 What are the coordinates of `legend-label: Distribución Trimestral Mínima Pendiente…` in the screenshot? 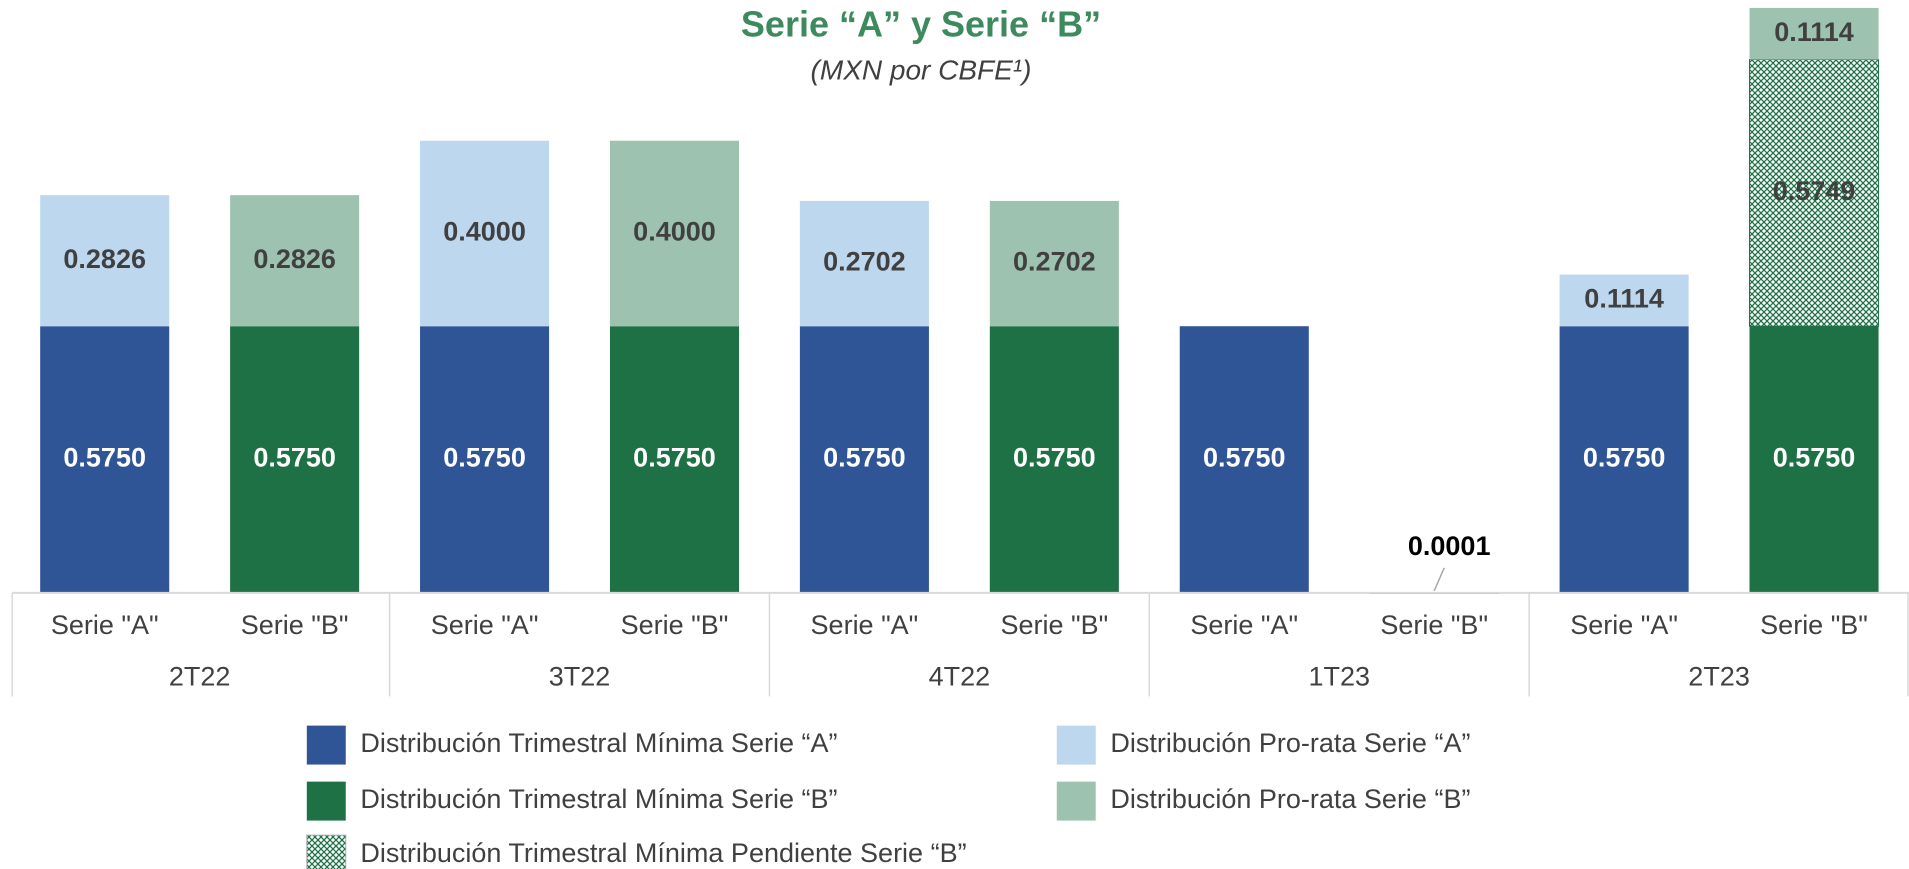 It's located at (663, 853).